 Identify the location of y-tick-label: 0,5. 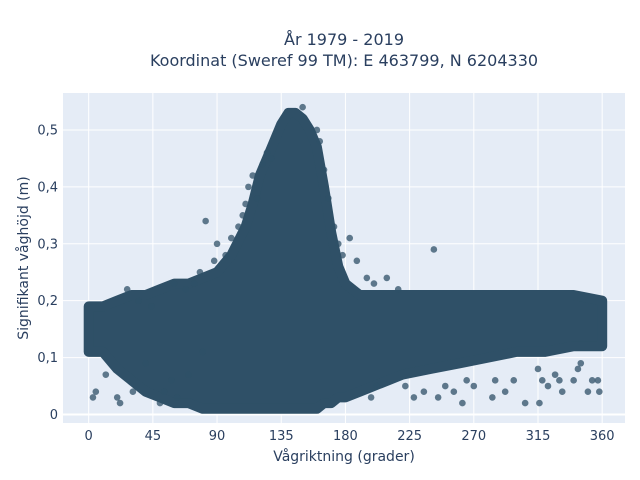
(47, 130).